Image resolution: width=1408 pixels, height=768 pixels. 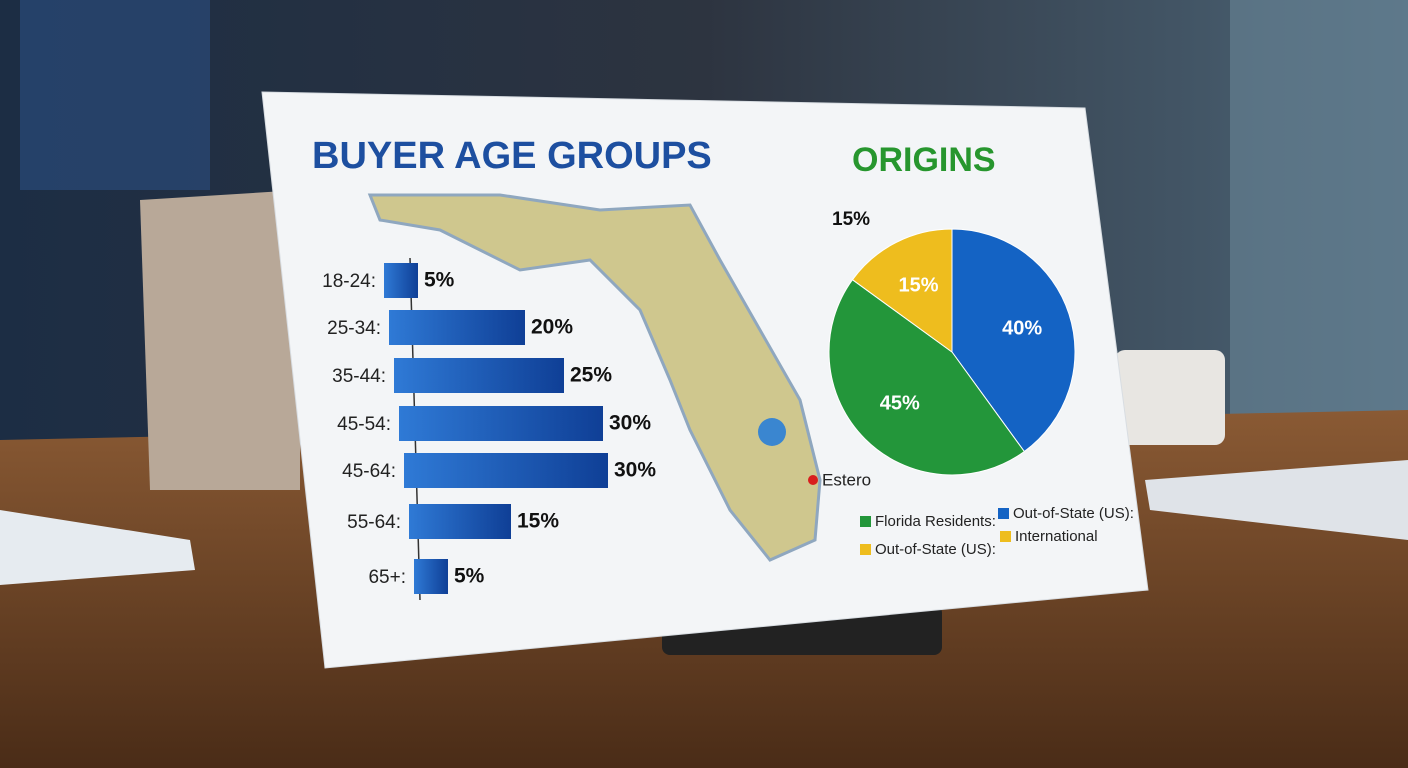 What do you see at coordinates (924, 160) in the screenshot?
I see `chart-title: ORIGINS` at bounding box center [924, 160].